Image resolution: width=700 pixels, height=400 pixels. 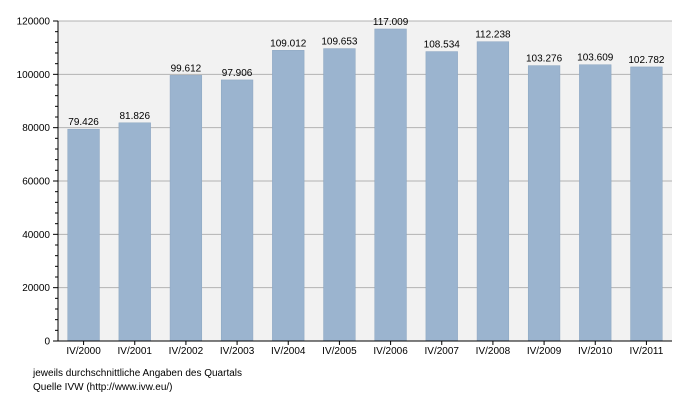 I want to click on x-tick-label: IV/2005, so click(x=339, y=351).